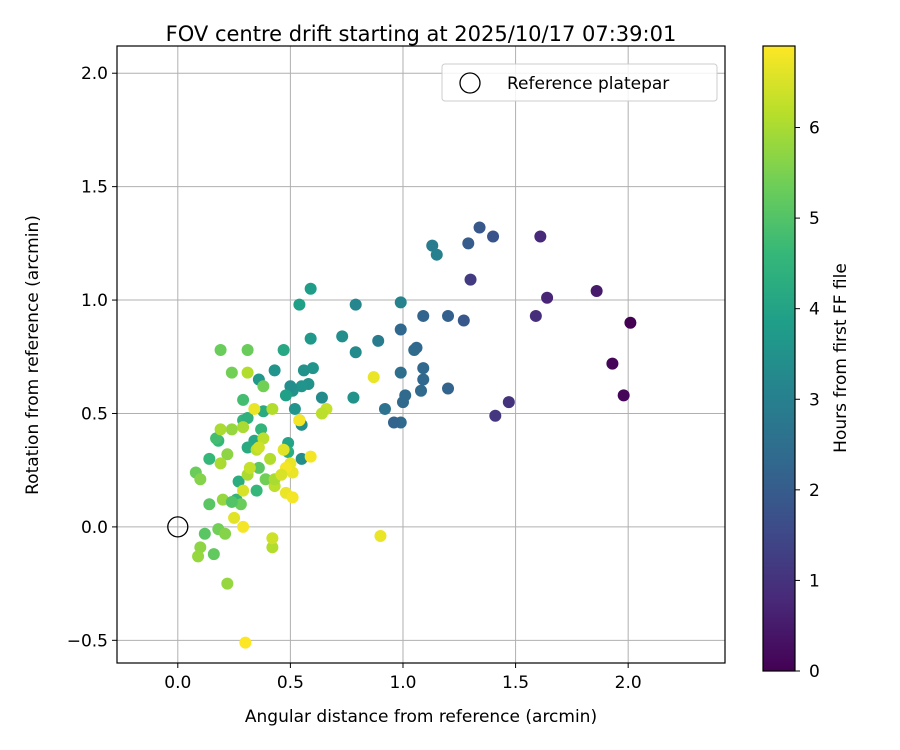 Image resolution: width=900 pixels, height=750 pixels. I want to click on colorbar-label: Hours from first FF file, so click(841, 358).